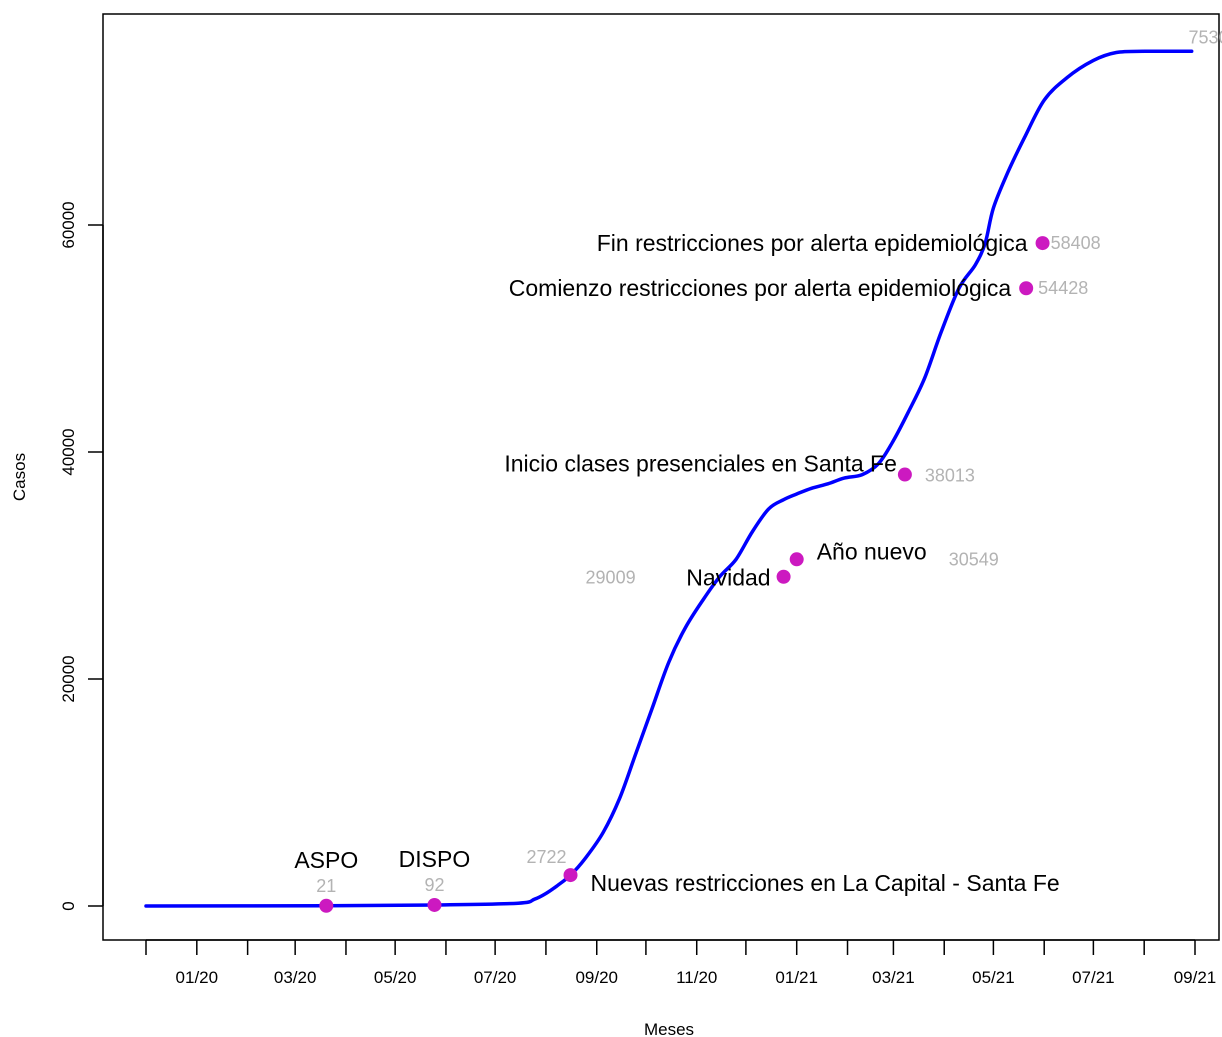 The image size is (1222, 1037). What do you see at coordinates (197, 977) in the screenshot?
I see `x-tick-label: 01/20` at bounding box center [197, 977].